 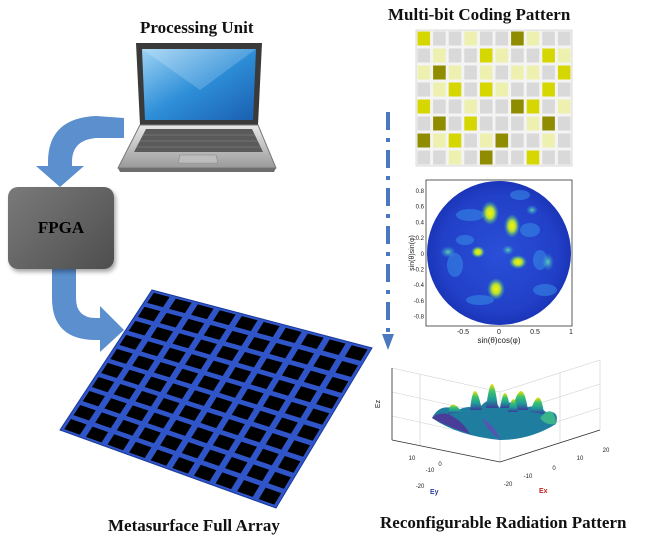 What do you see at coordinates (479, 14) in the screenshot?
I see `coding-pattern-title: Multi-bit Coding Pattern` at bounding box center [479, 14].